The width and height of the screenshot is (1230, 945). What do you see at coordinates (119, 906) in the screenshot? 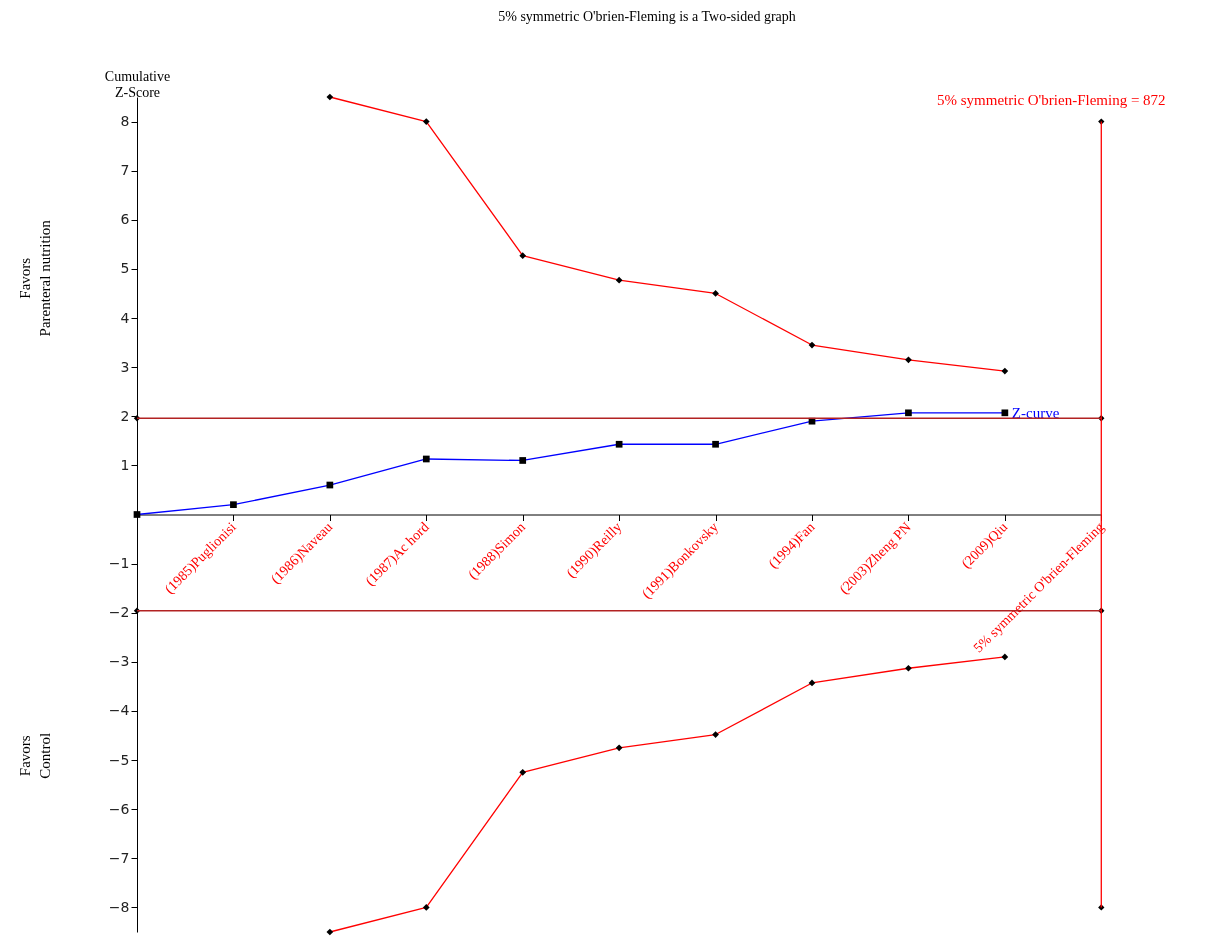
I see `y-tick-label: −8` at bounding box center [119, 906].